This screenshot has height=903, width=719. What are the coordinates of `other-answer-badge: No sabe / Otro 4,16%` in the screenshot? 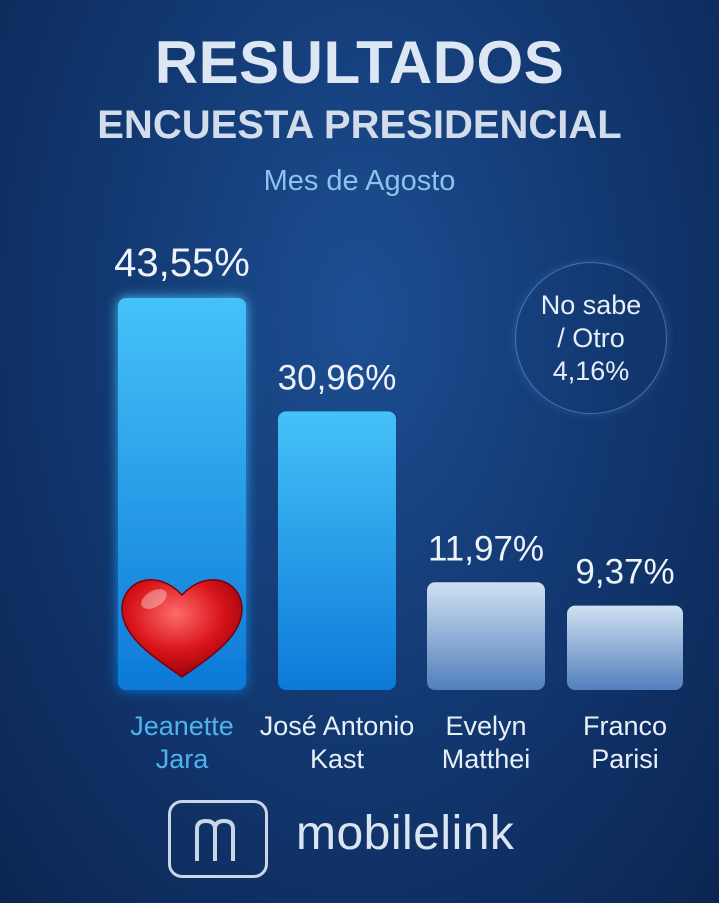 It's located at (591, 338).